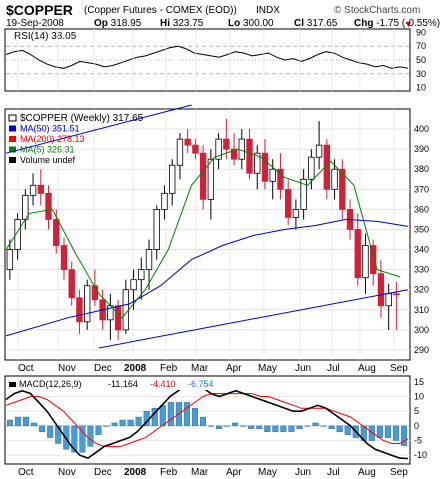 The height and width of the screenshot is (479, 440). Describe the element at coordinates (234, 368) in the screenshot. I see `x-axis-label: Apr` at that location.